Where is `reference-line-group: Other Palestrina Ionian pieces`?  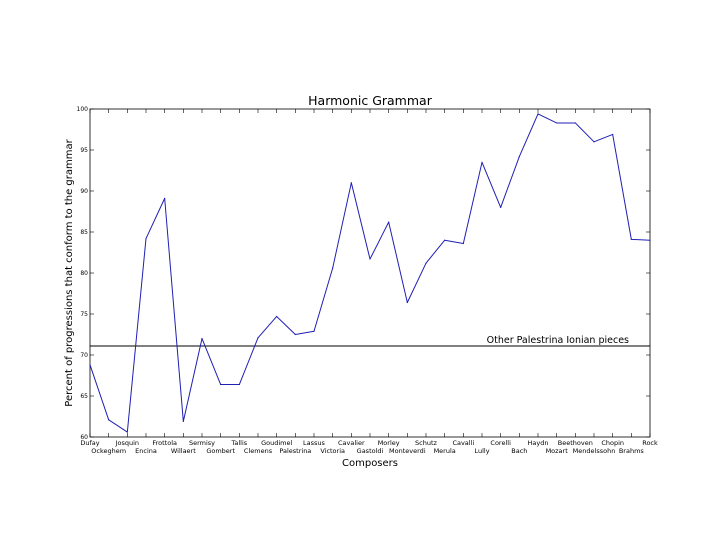 reference-line-group: Other Palestrina Ionian pieces is located at coordinates (370, 341).